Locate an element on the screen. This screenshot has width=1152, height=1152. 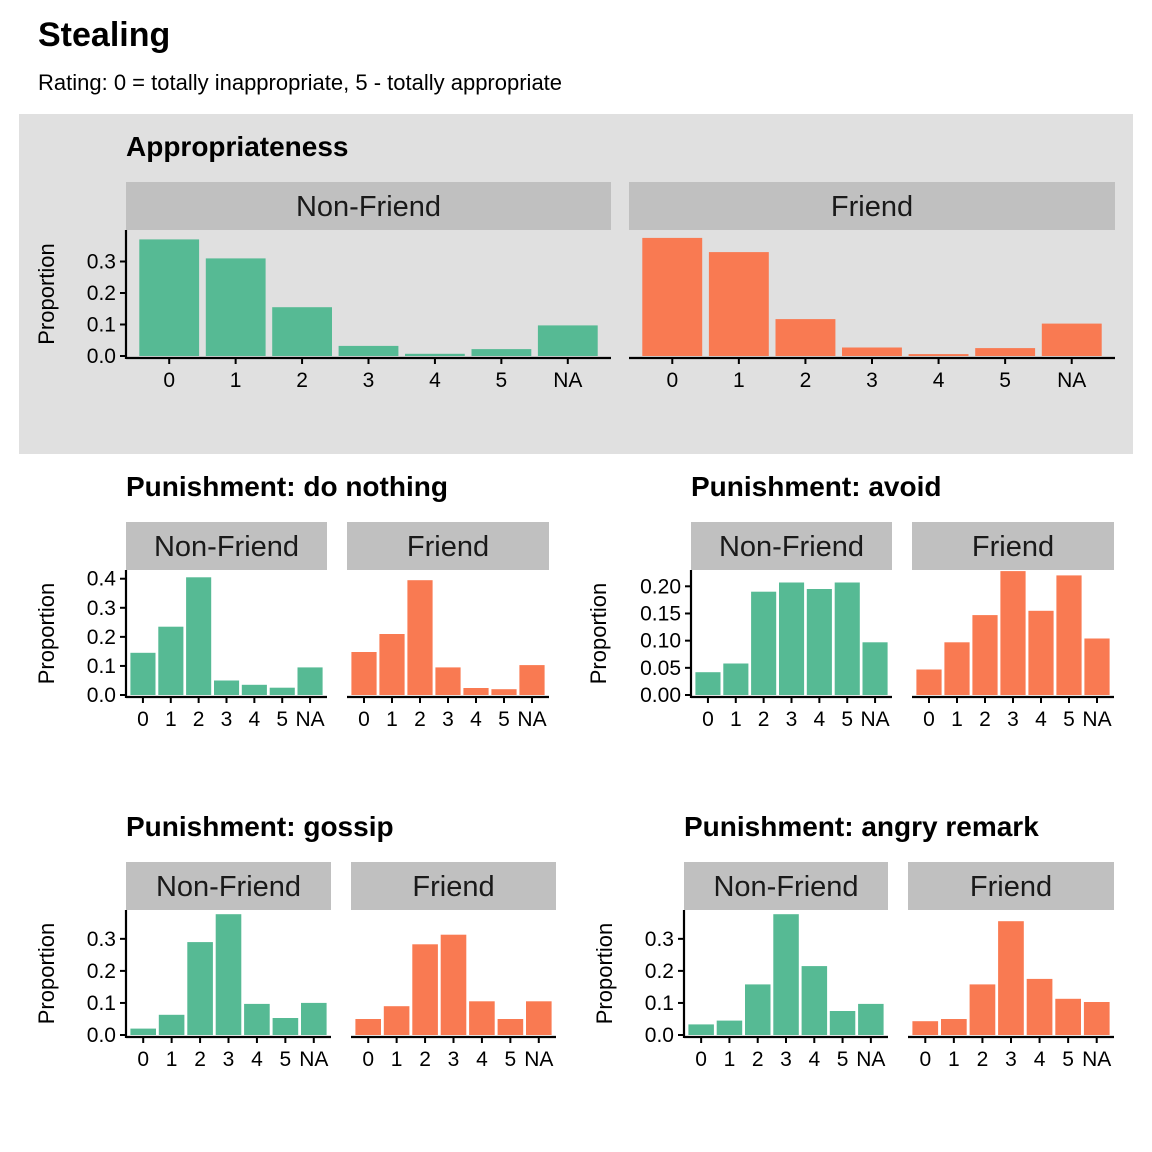
y-tick-label: 0.1 is located at coordinates (101, 666).